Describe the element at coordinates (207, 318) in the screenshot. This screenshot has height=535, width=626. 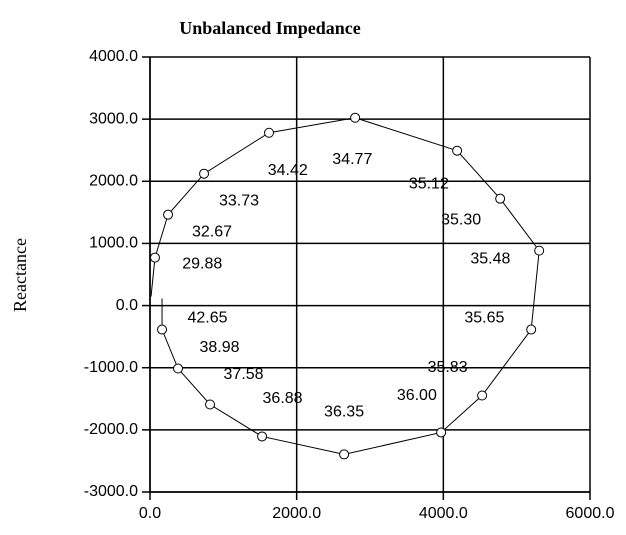
I see `point-label: 42.65` at that location.